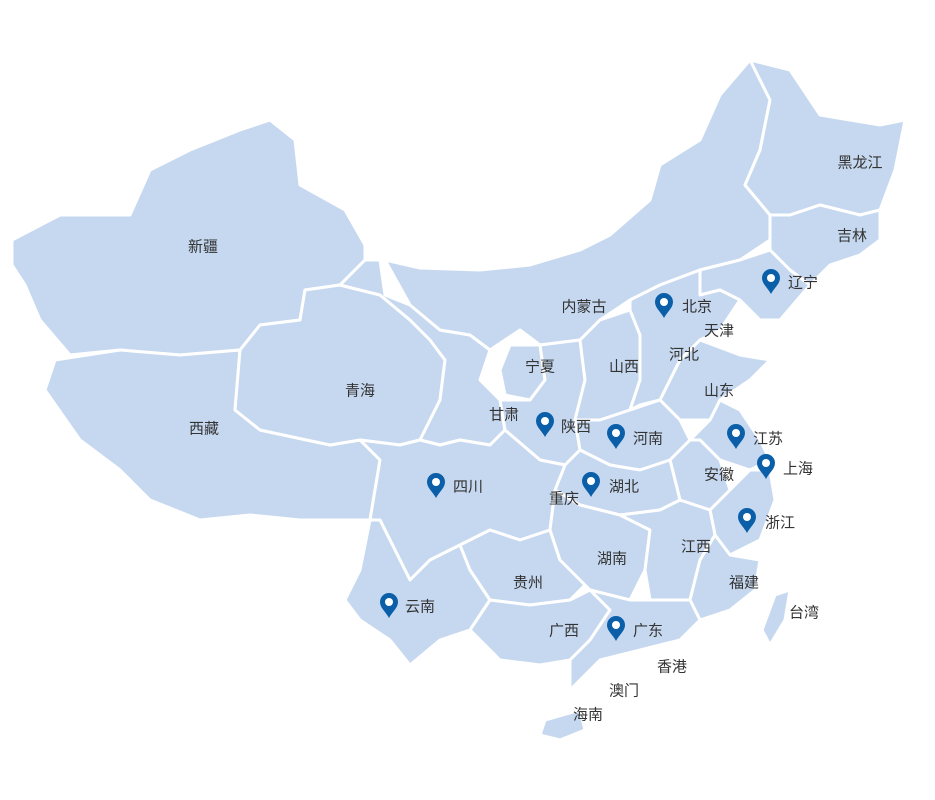 The image size is (935, 800). I want to click on label-zhejiang: 浙江, so click(780, 522).